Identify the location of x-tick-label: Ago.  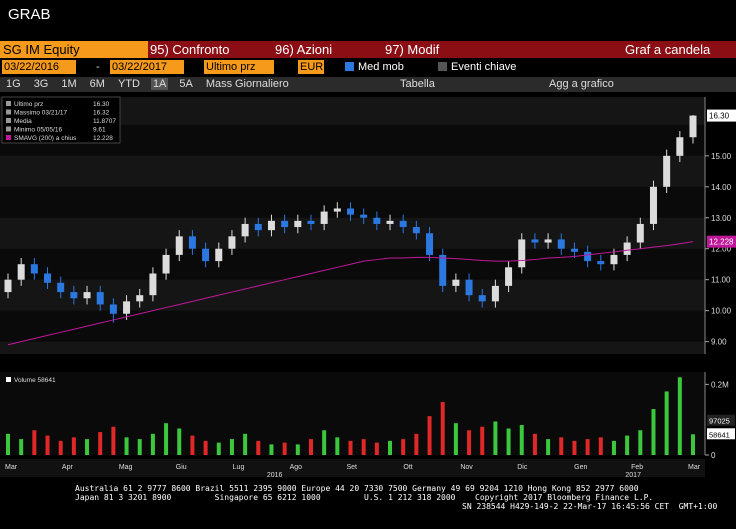
(296, 467).